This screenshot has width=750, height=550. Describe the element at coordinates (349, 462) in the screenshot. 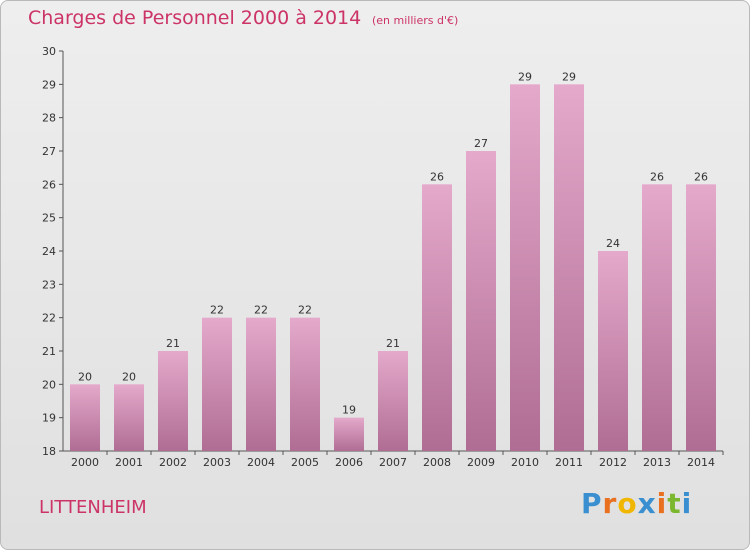

I see `x-tick-label: 2006` at that location.